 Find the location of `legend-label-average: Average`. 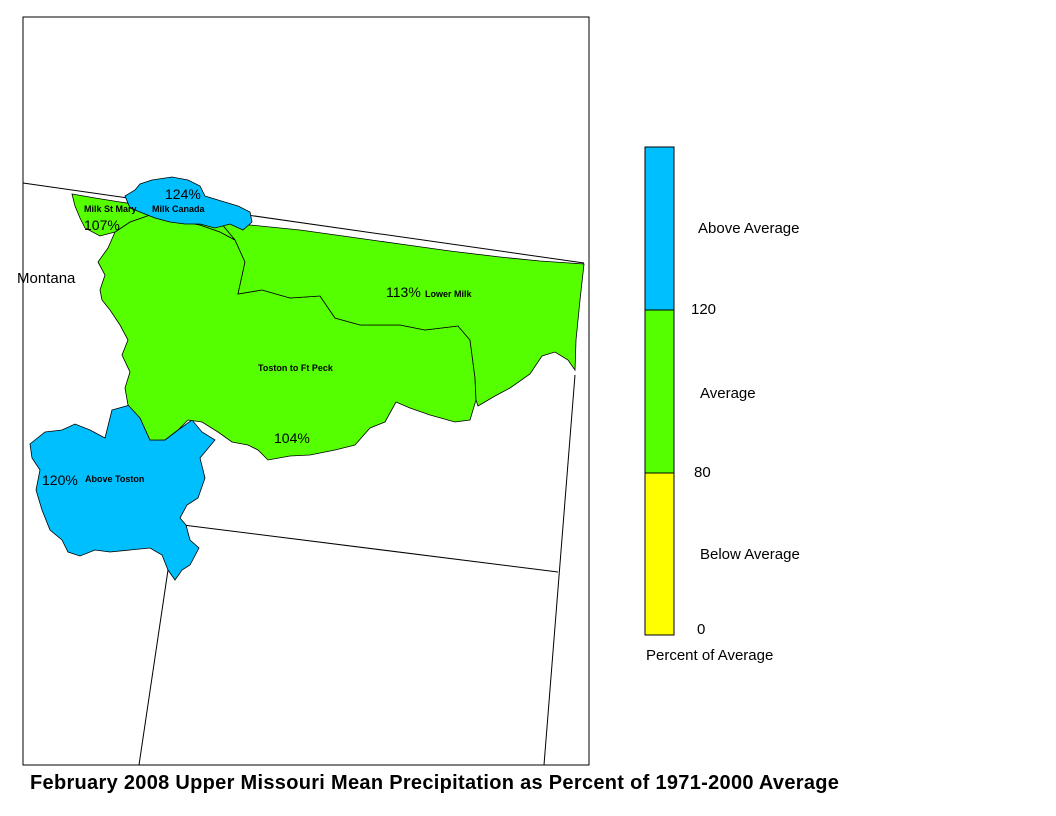

legend-label-average: Average is located at coordinates (728, 393).